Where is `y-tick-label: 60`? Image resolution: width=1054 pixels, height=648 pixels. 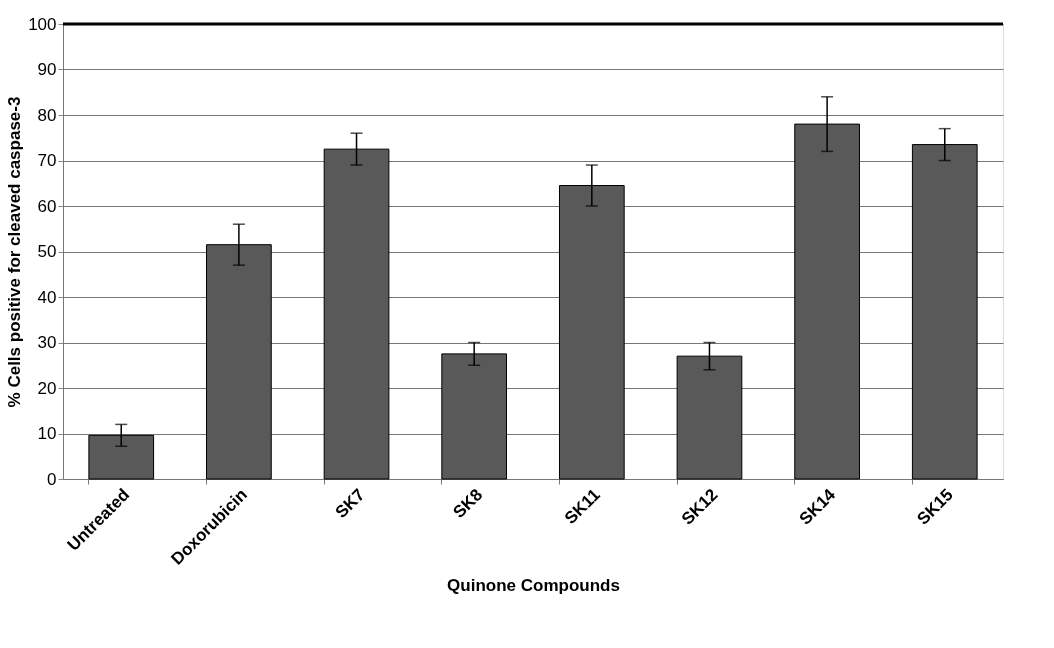
y-tick-label: 60 is located at coordinates (47, 206).